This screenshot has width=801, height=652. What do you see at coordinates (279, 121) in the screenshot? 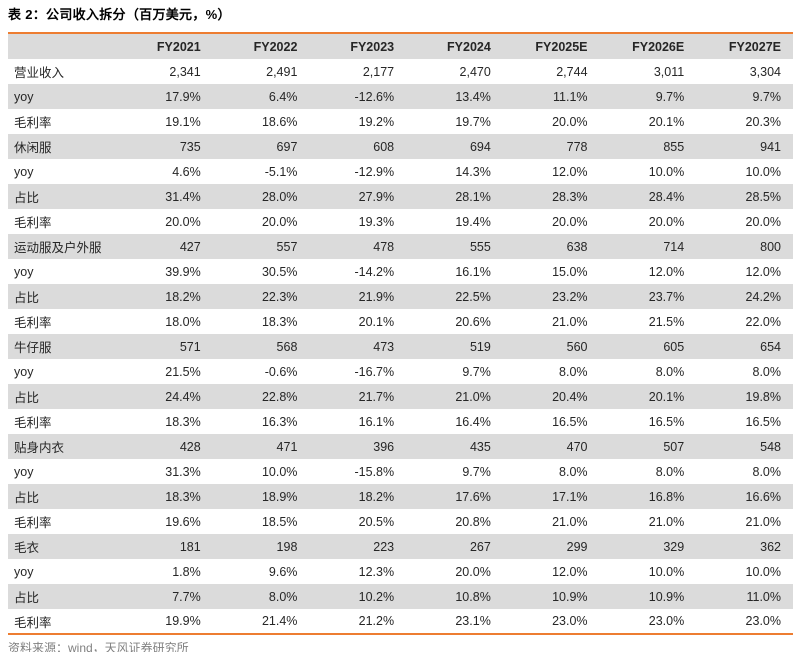
I see `cell-value: 18.6%` at bounding box center [279, 121].